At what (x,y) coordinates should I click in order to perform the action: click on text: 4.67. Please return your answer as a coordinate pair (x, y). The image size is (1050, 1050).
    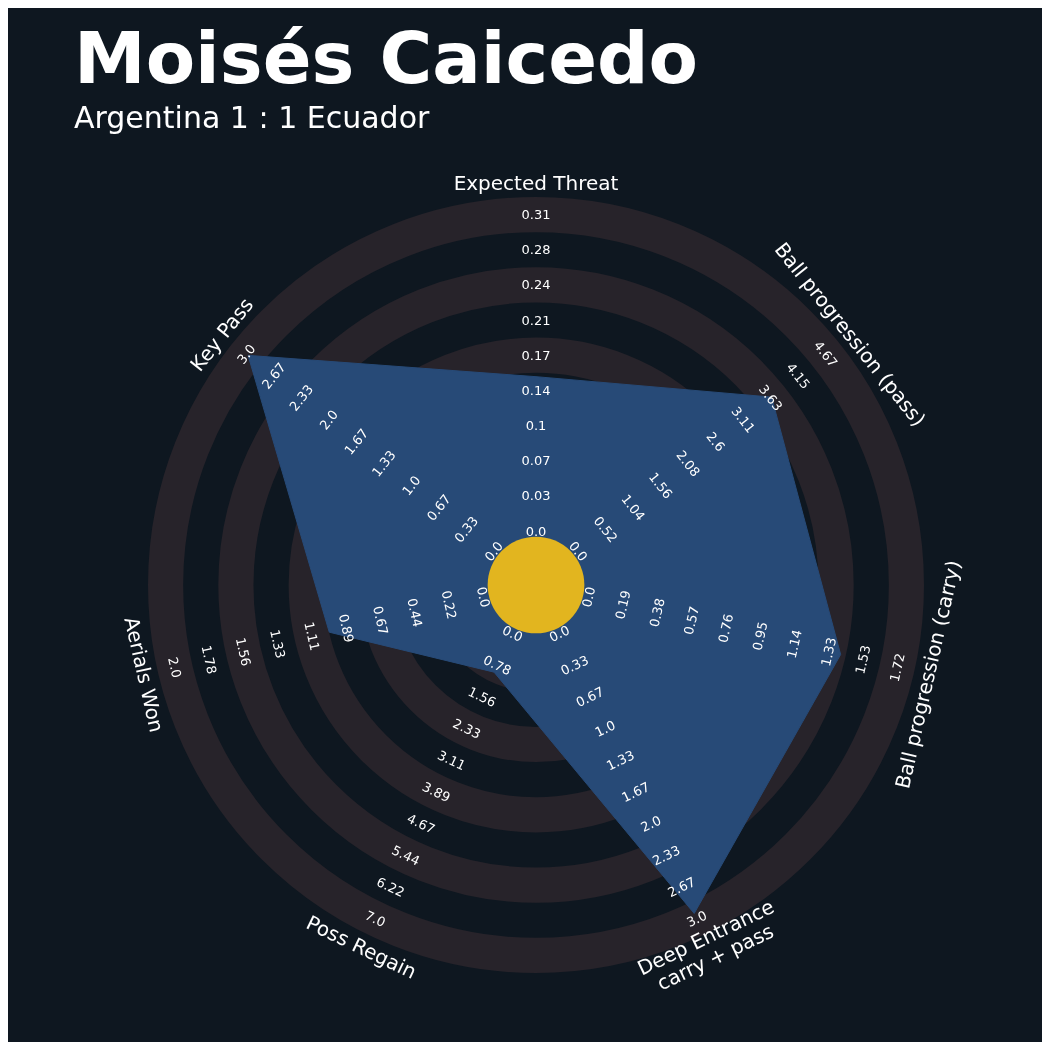
    Looking at the image, I should click on (421, 823).